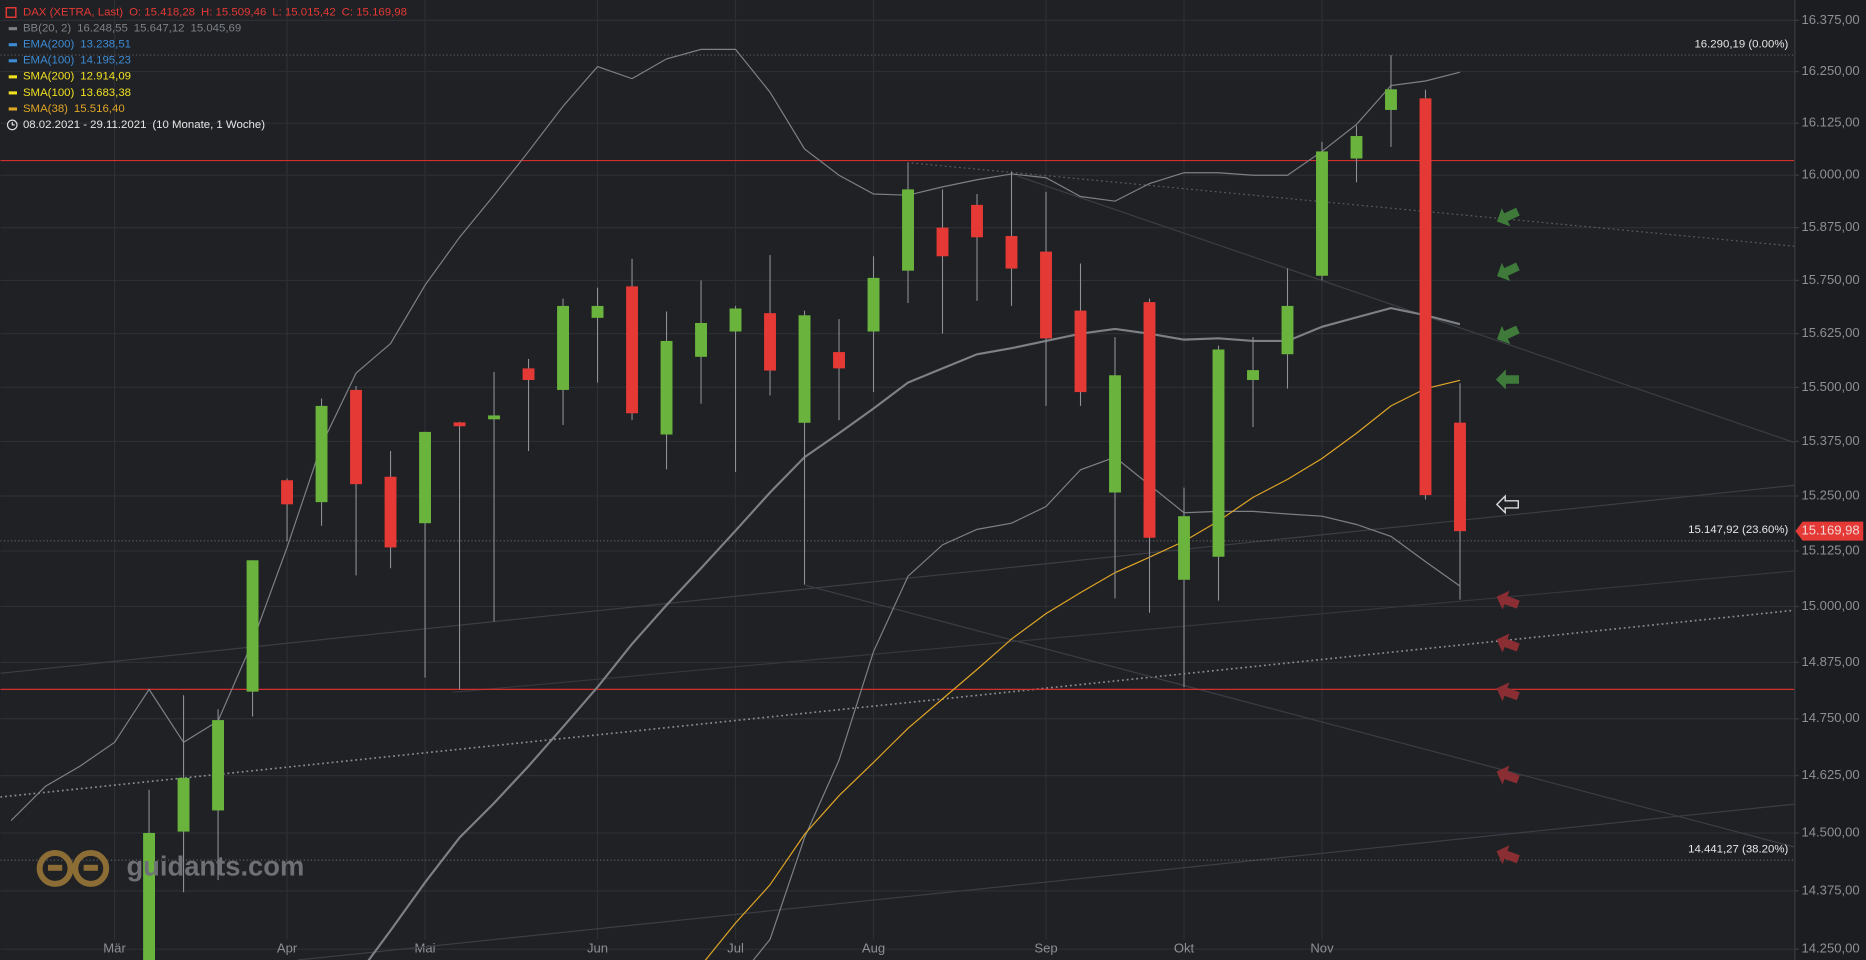 This screenshot has width=1866, height=960. What do you see at coordinates (208, 125) in the screenshot?
I see `legend-text: (10 Monate, 1 Woche)` at bounding box center [208, 125].